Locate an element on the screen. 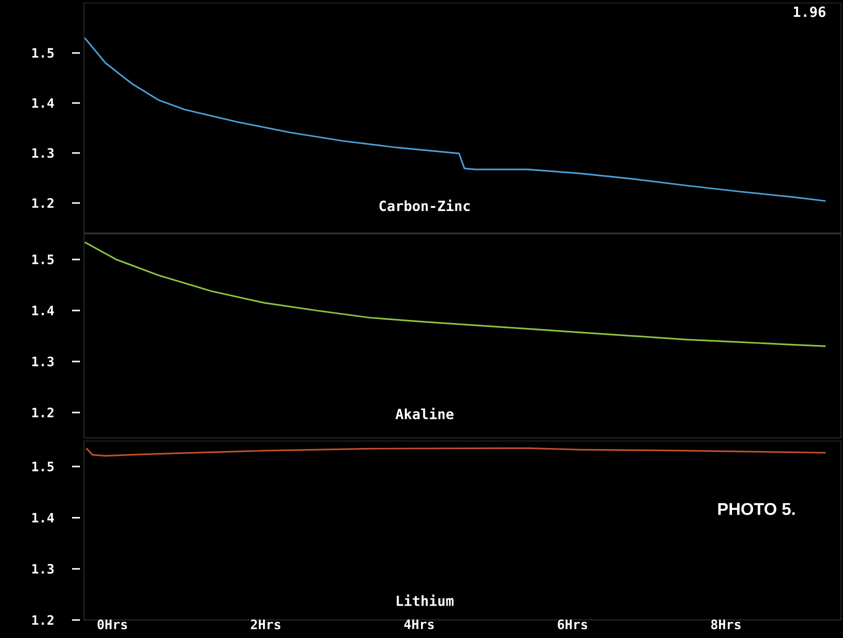  text: Akaline is located at coordinates (424, 414).